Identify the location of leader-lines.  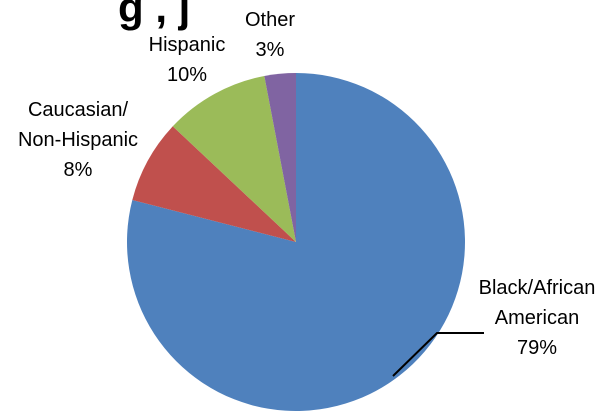
(438, 354).